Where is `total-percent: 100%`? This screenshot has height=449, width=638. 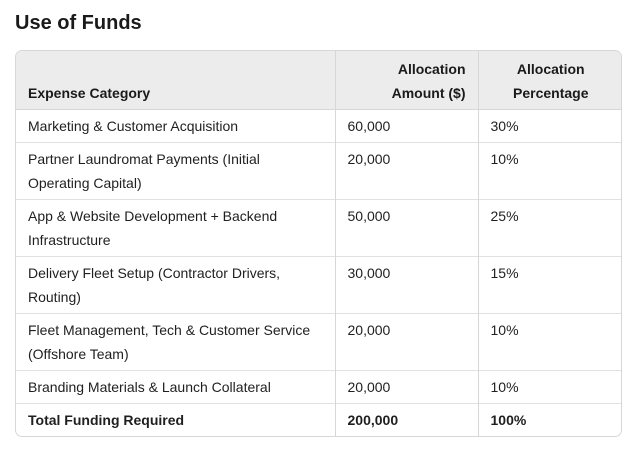 total-percent: 100% is located at coordinates (549, 419).